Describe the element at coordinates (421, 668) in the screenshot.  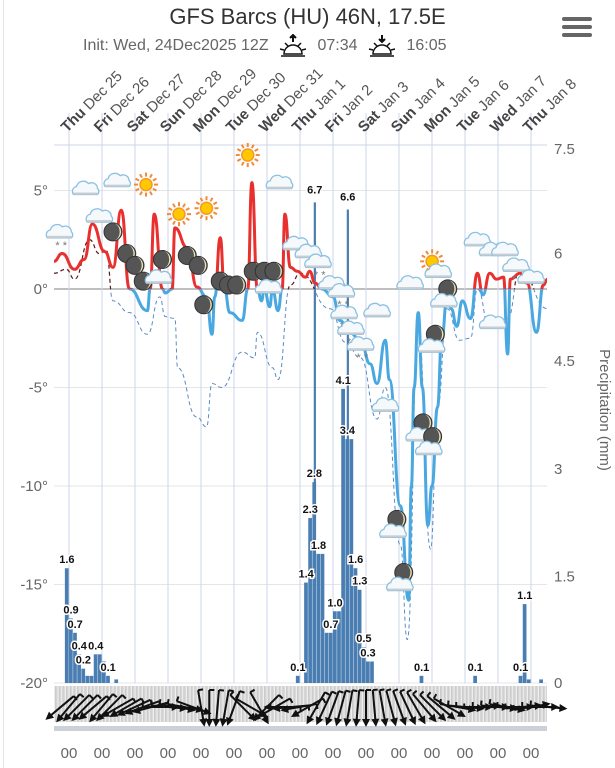
I see `precip-label: 0.1` at that location.